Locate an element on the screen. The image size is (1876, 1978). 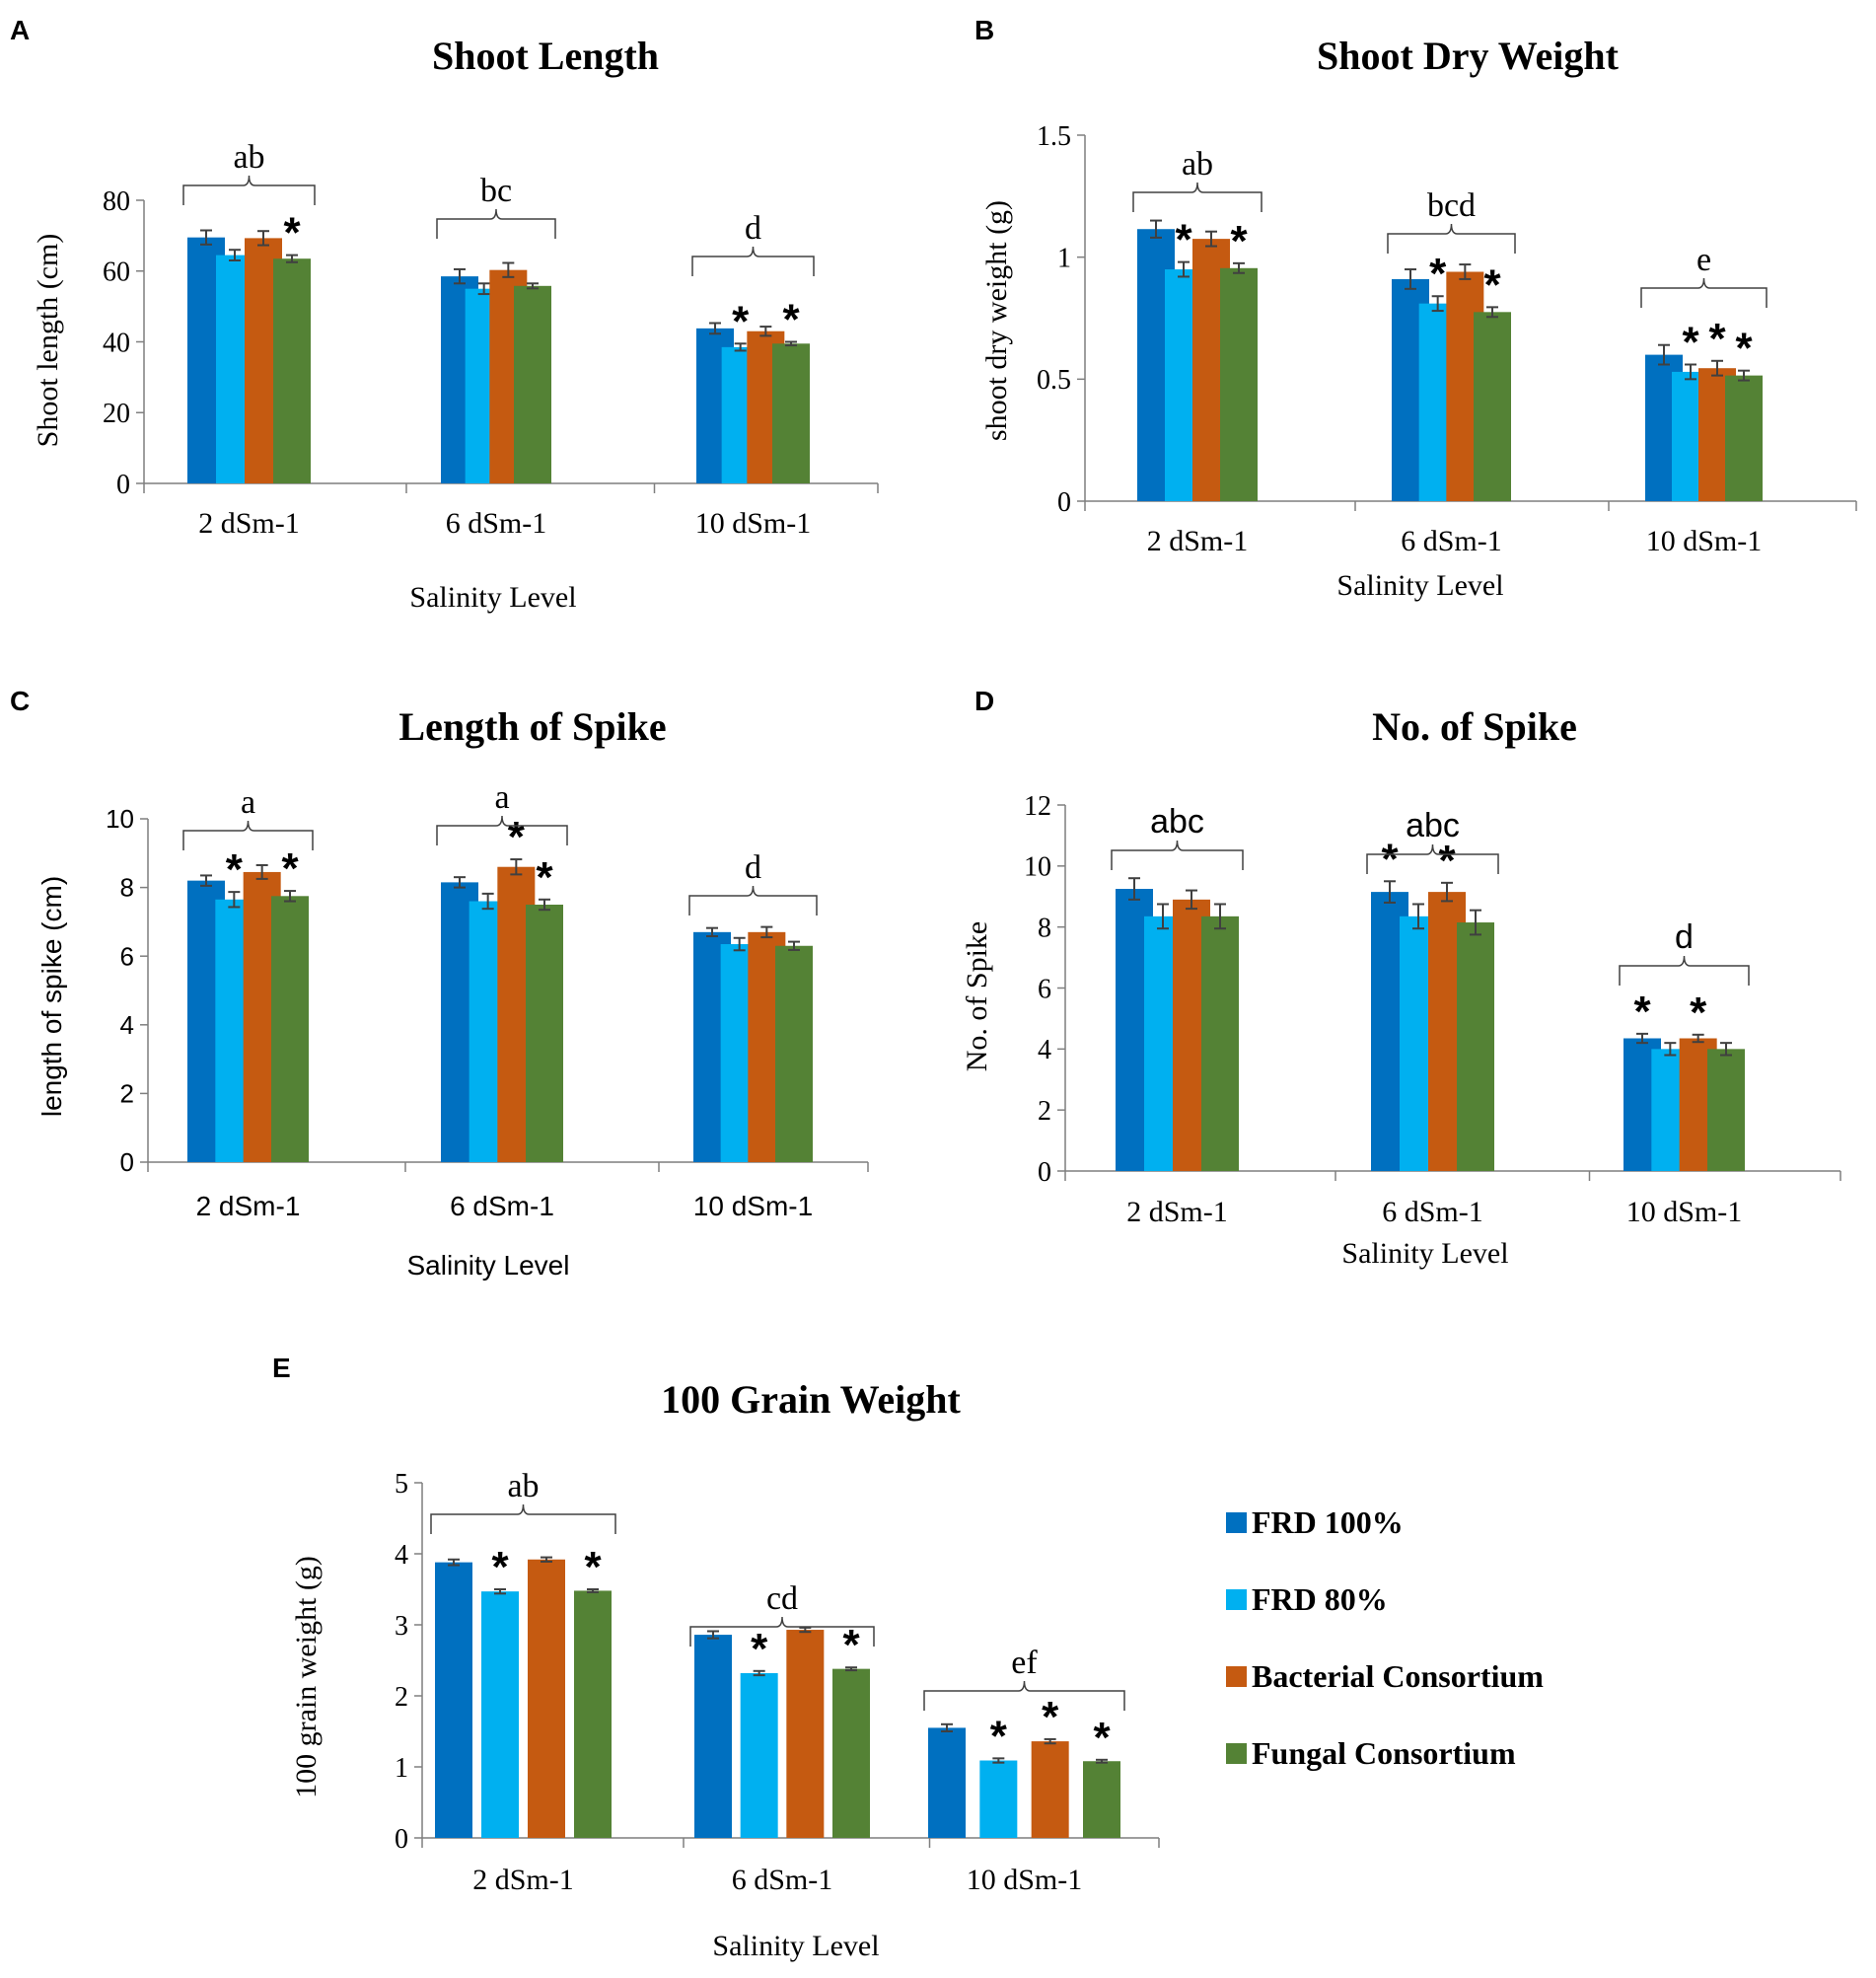
group-letter: bcd is located at coordinates (1451, 205).